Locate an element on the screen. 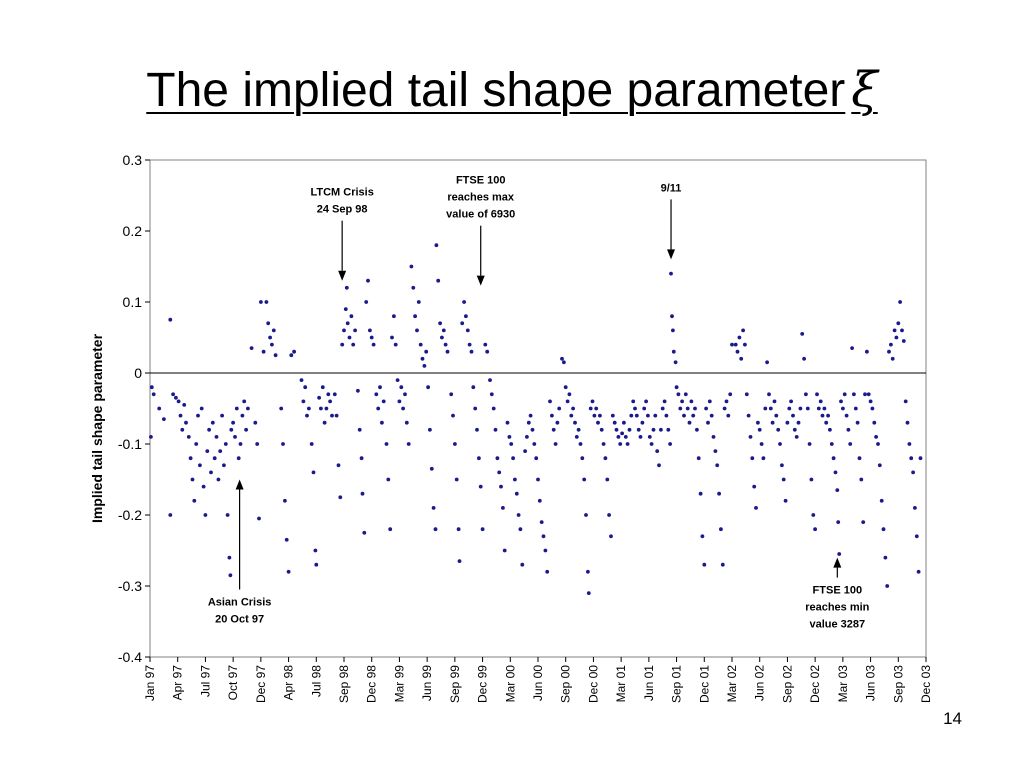  title-text: The implied tail shape parameter is located at coordinates (496, 90).